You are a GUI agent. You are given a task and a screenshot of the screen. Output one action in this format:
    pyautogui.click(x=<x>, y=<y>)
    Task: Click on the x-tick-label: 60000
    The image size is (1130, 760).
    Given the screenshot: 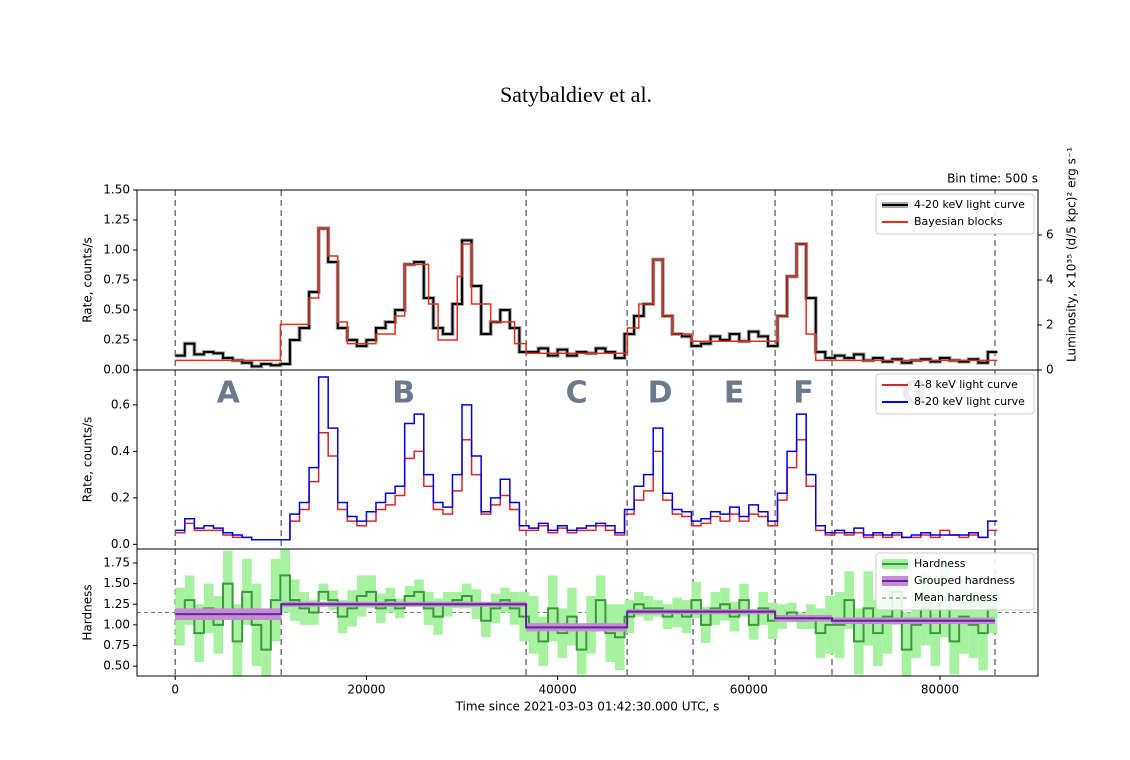 What is the action you would take?
    pyautogui.click(x=749, y=690)
    